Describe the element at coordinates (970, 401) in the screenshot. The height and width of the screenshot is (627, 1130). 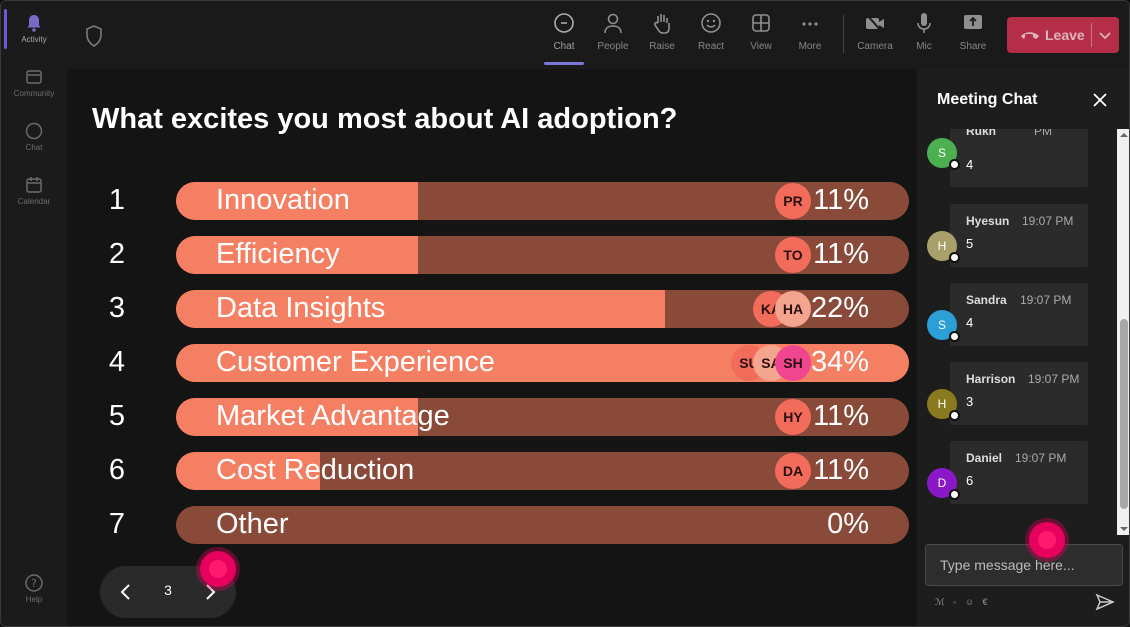
I see `message-text: 3` at that location.